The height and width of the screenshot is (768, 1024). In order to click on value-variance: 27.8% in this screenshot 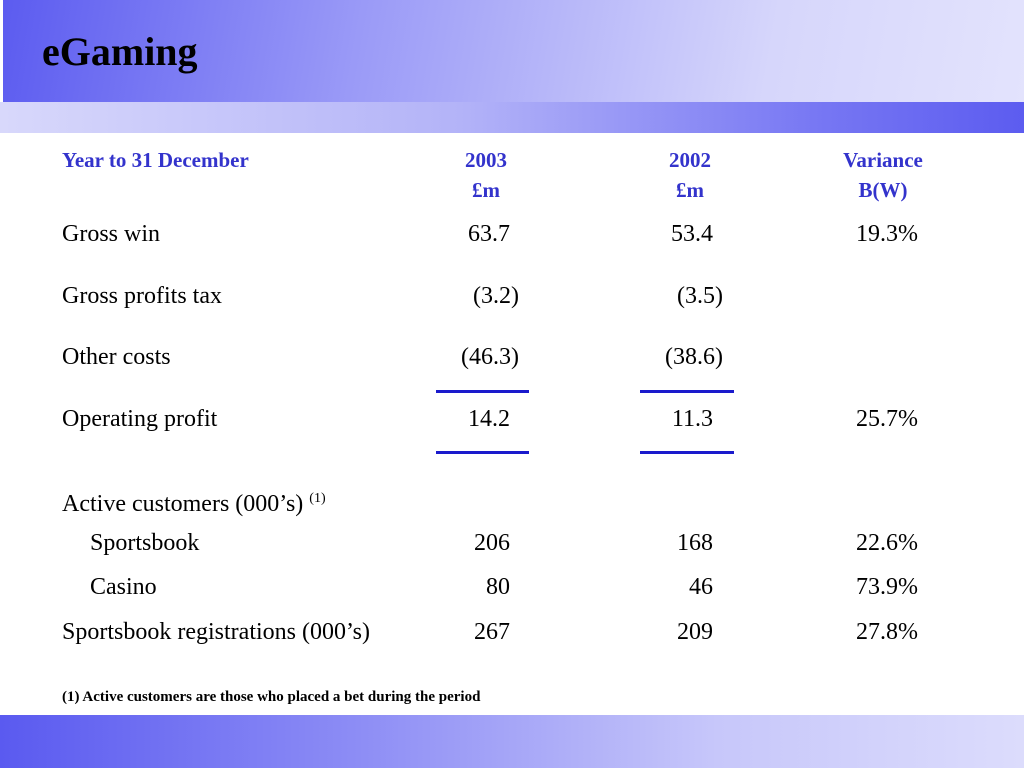, I will do `click(887, 632)`.